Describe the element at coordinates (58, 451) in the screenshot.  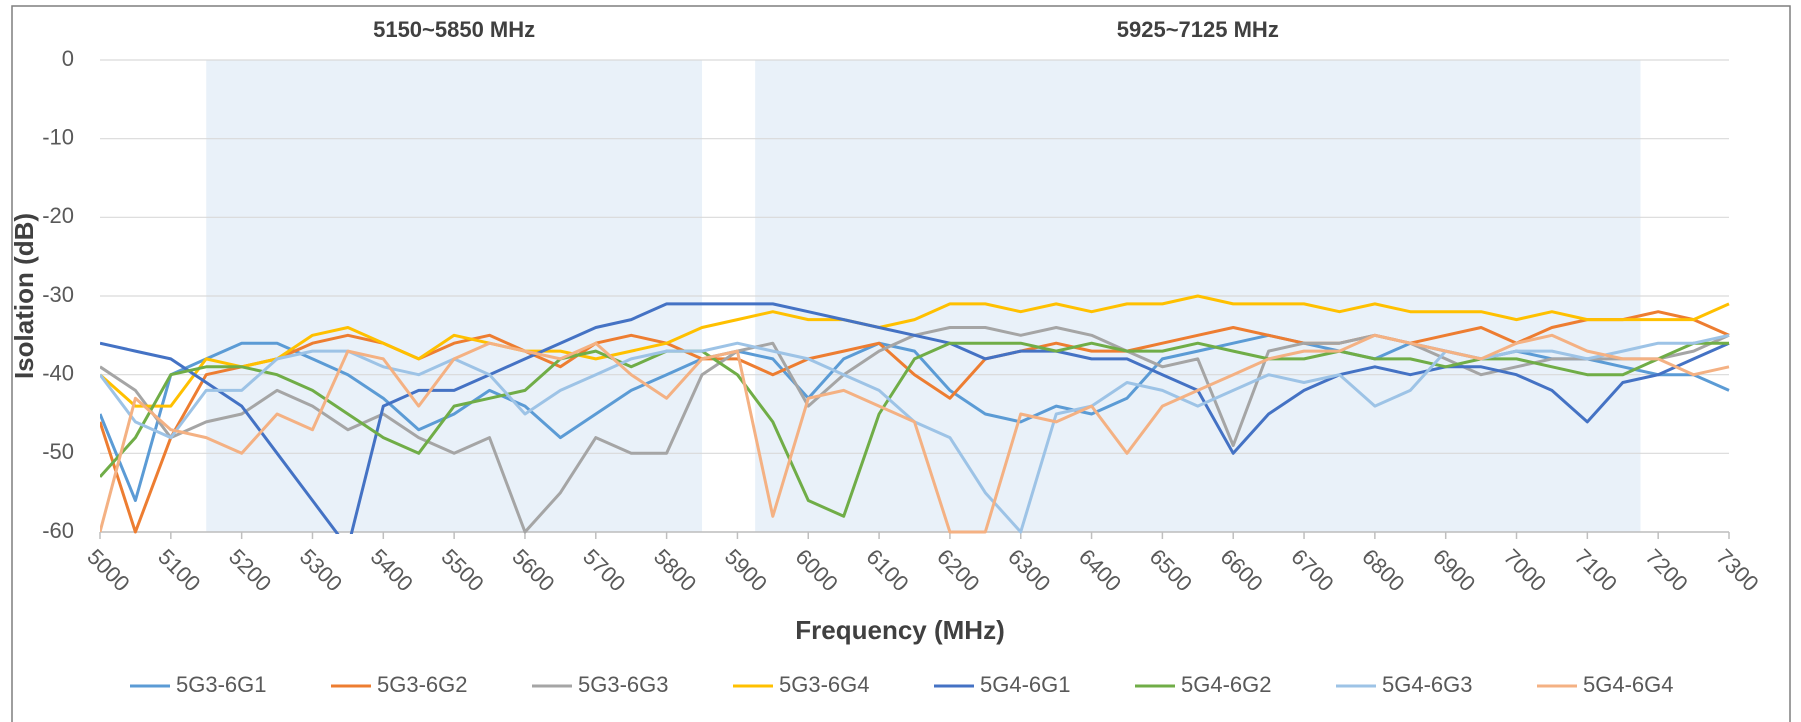
I see `y-tick-label: -50` at that location.